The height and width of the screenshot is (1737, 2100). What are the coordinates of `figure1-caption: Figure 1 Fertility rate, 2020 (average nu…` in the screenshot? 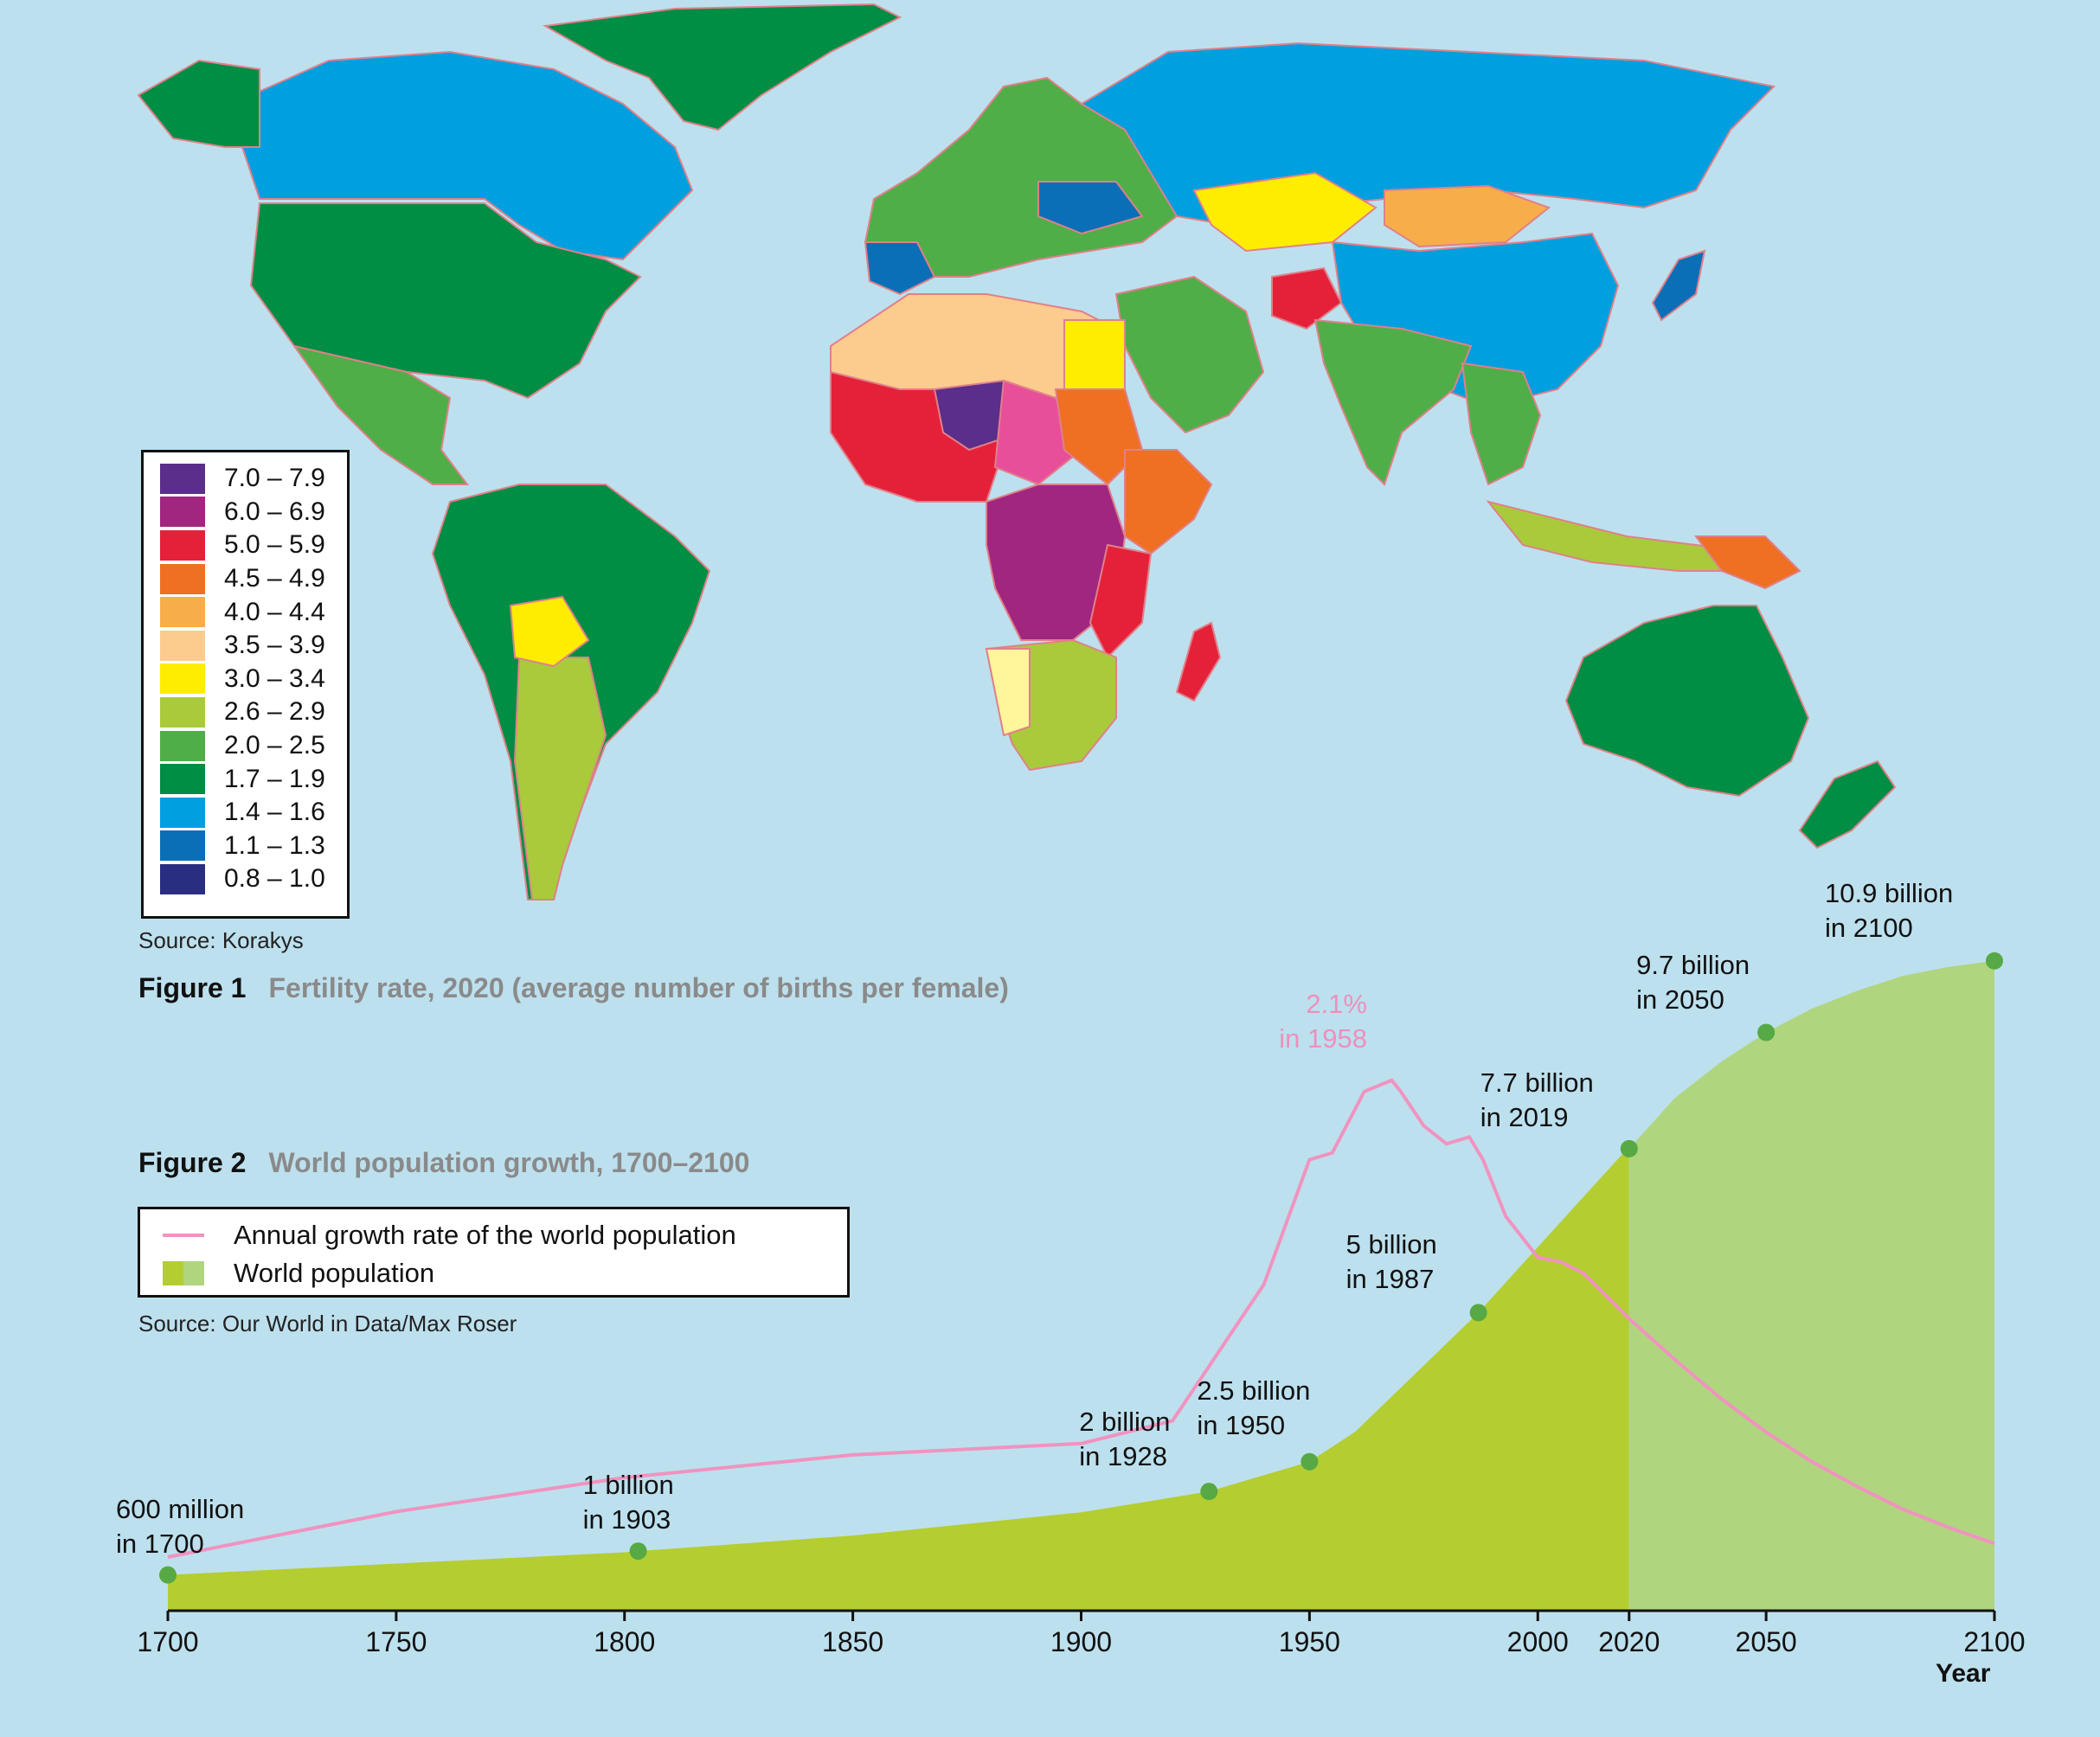 It's located at (573, 988).